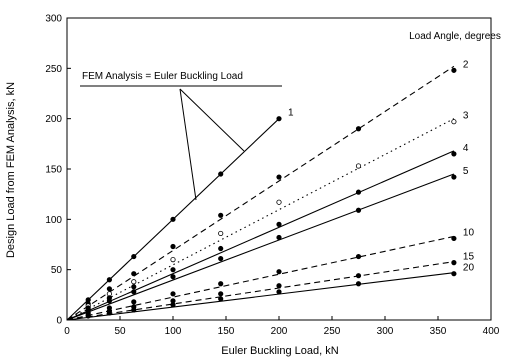 The height and width of the screenshot is (358, 505). What do you see at coordinates (438, 331) in the screenshot?
I see `x-tick-label-7: 350` at bounding box center [438, 331].